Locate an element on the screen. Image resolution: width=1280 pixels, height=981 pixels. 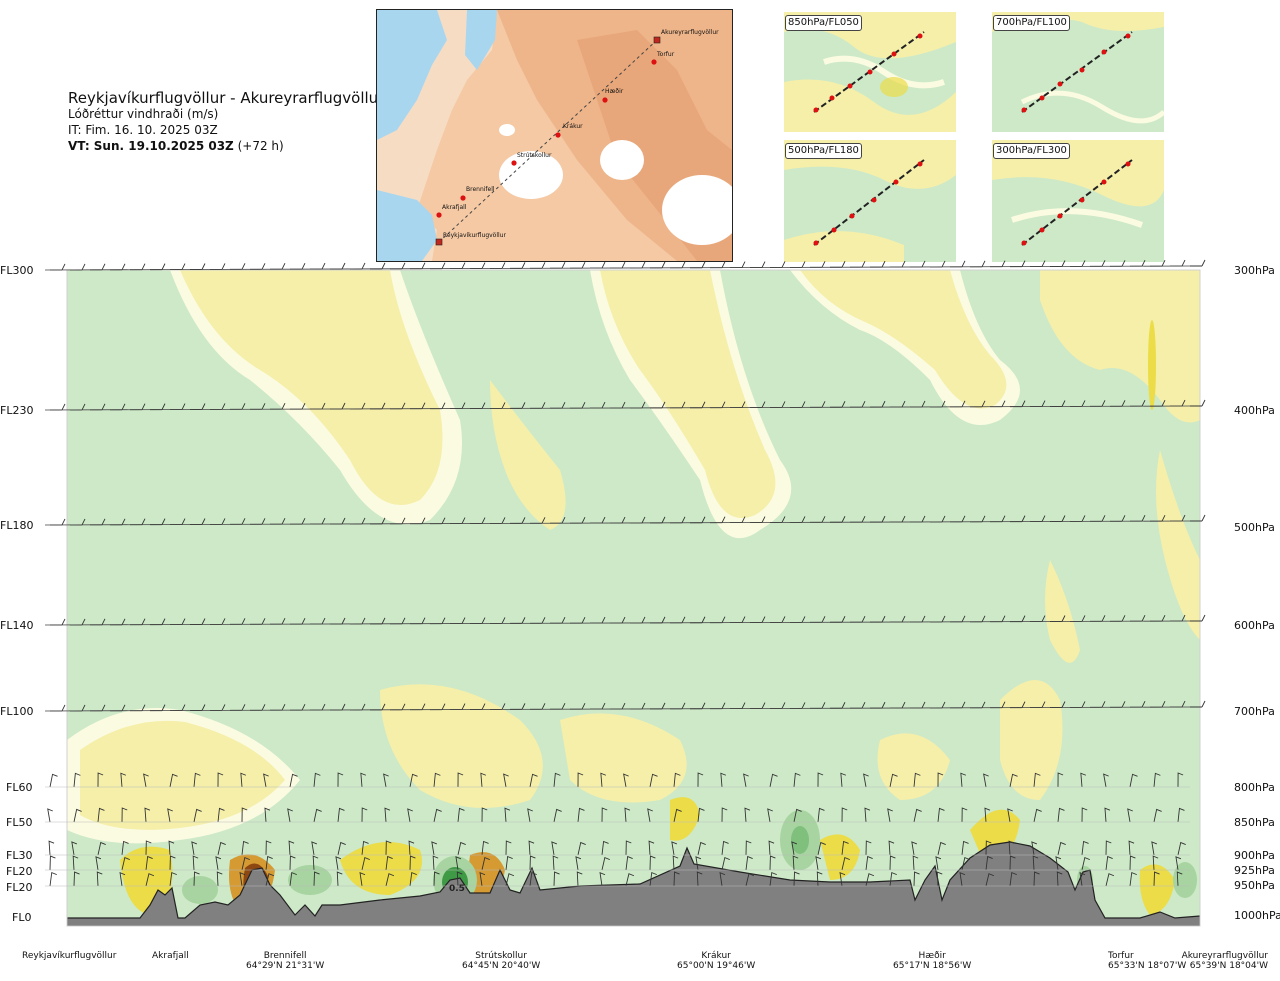
issue-time: IT: Fim. 16. 10. 2025 03Z is located at coordinates (143, 130).